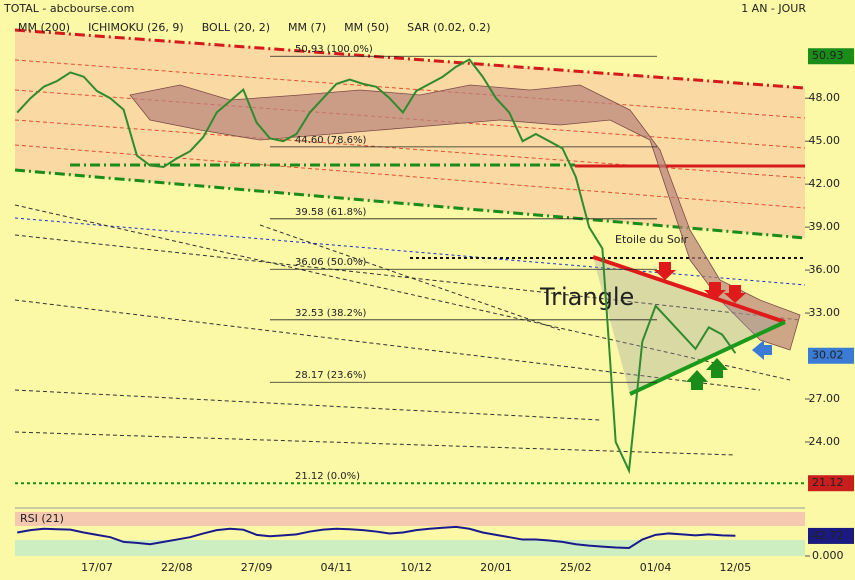 This screenshot has width=855, height=580. I want to click on price-box-label: 50.93, so click(828, 55).